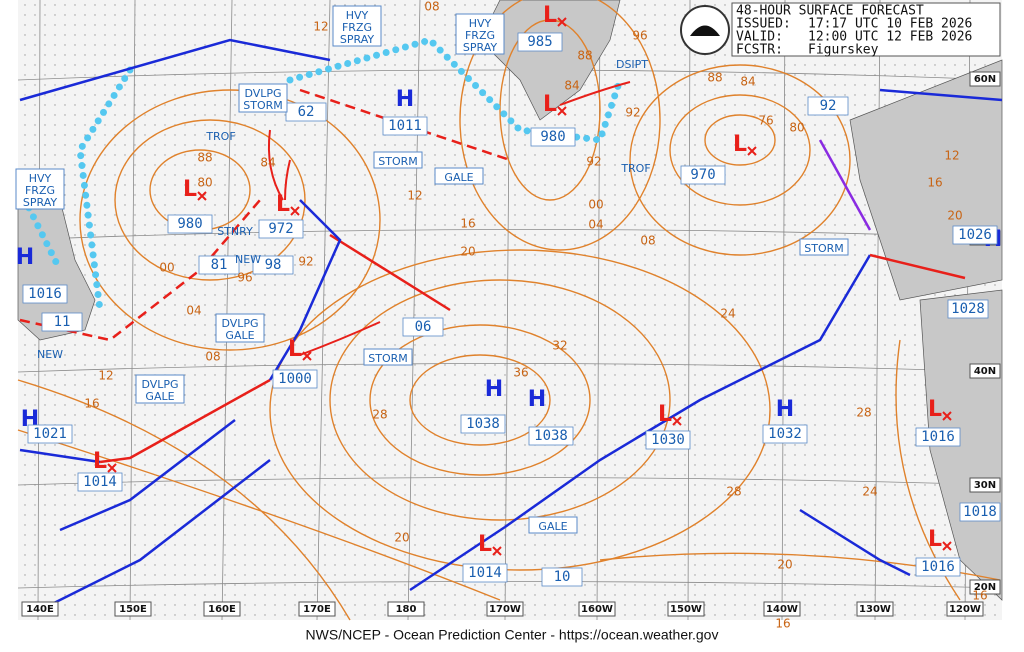 This screenshot has height=652, width=1024. Describe the element at coordinates (552, 526) in the screenshot. I see `warning-text: GALE` at that location.